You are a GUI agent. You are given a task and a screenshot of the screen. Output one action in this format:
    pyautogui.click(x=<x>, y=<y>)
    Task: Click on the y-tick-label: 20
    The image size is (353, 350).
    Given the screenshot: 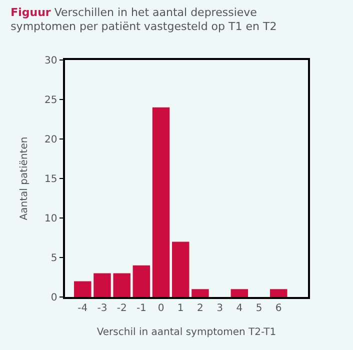 What is the action you would take?
    pyautogui.click(x=51, y=140)
    